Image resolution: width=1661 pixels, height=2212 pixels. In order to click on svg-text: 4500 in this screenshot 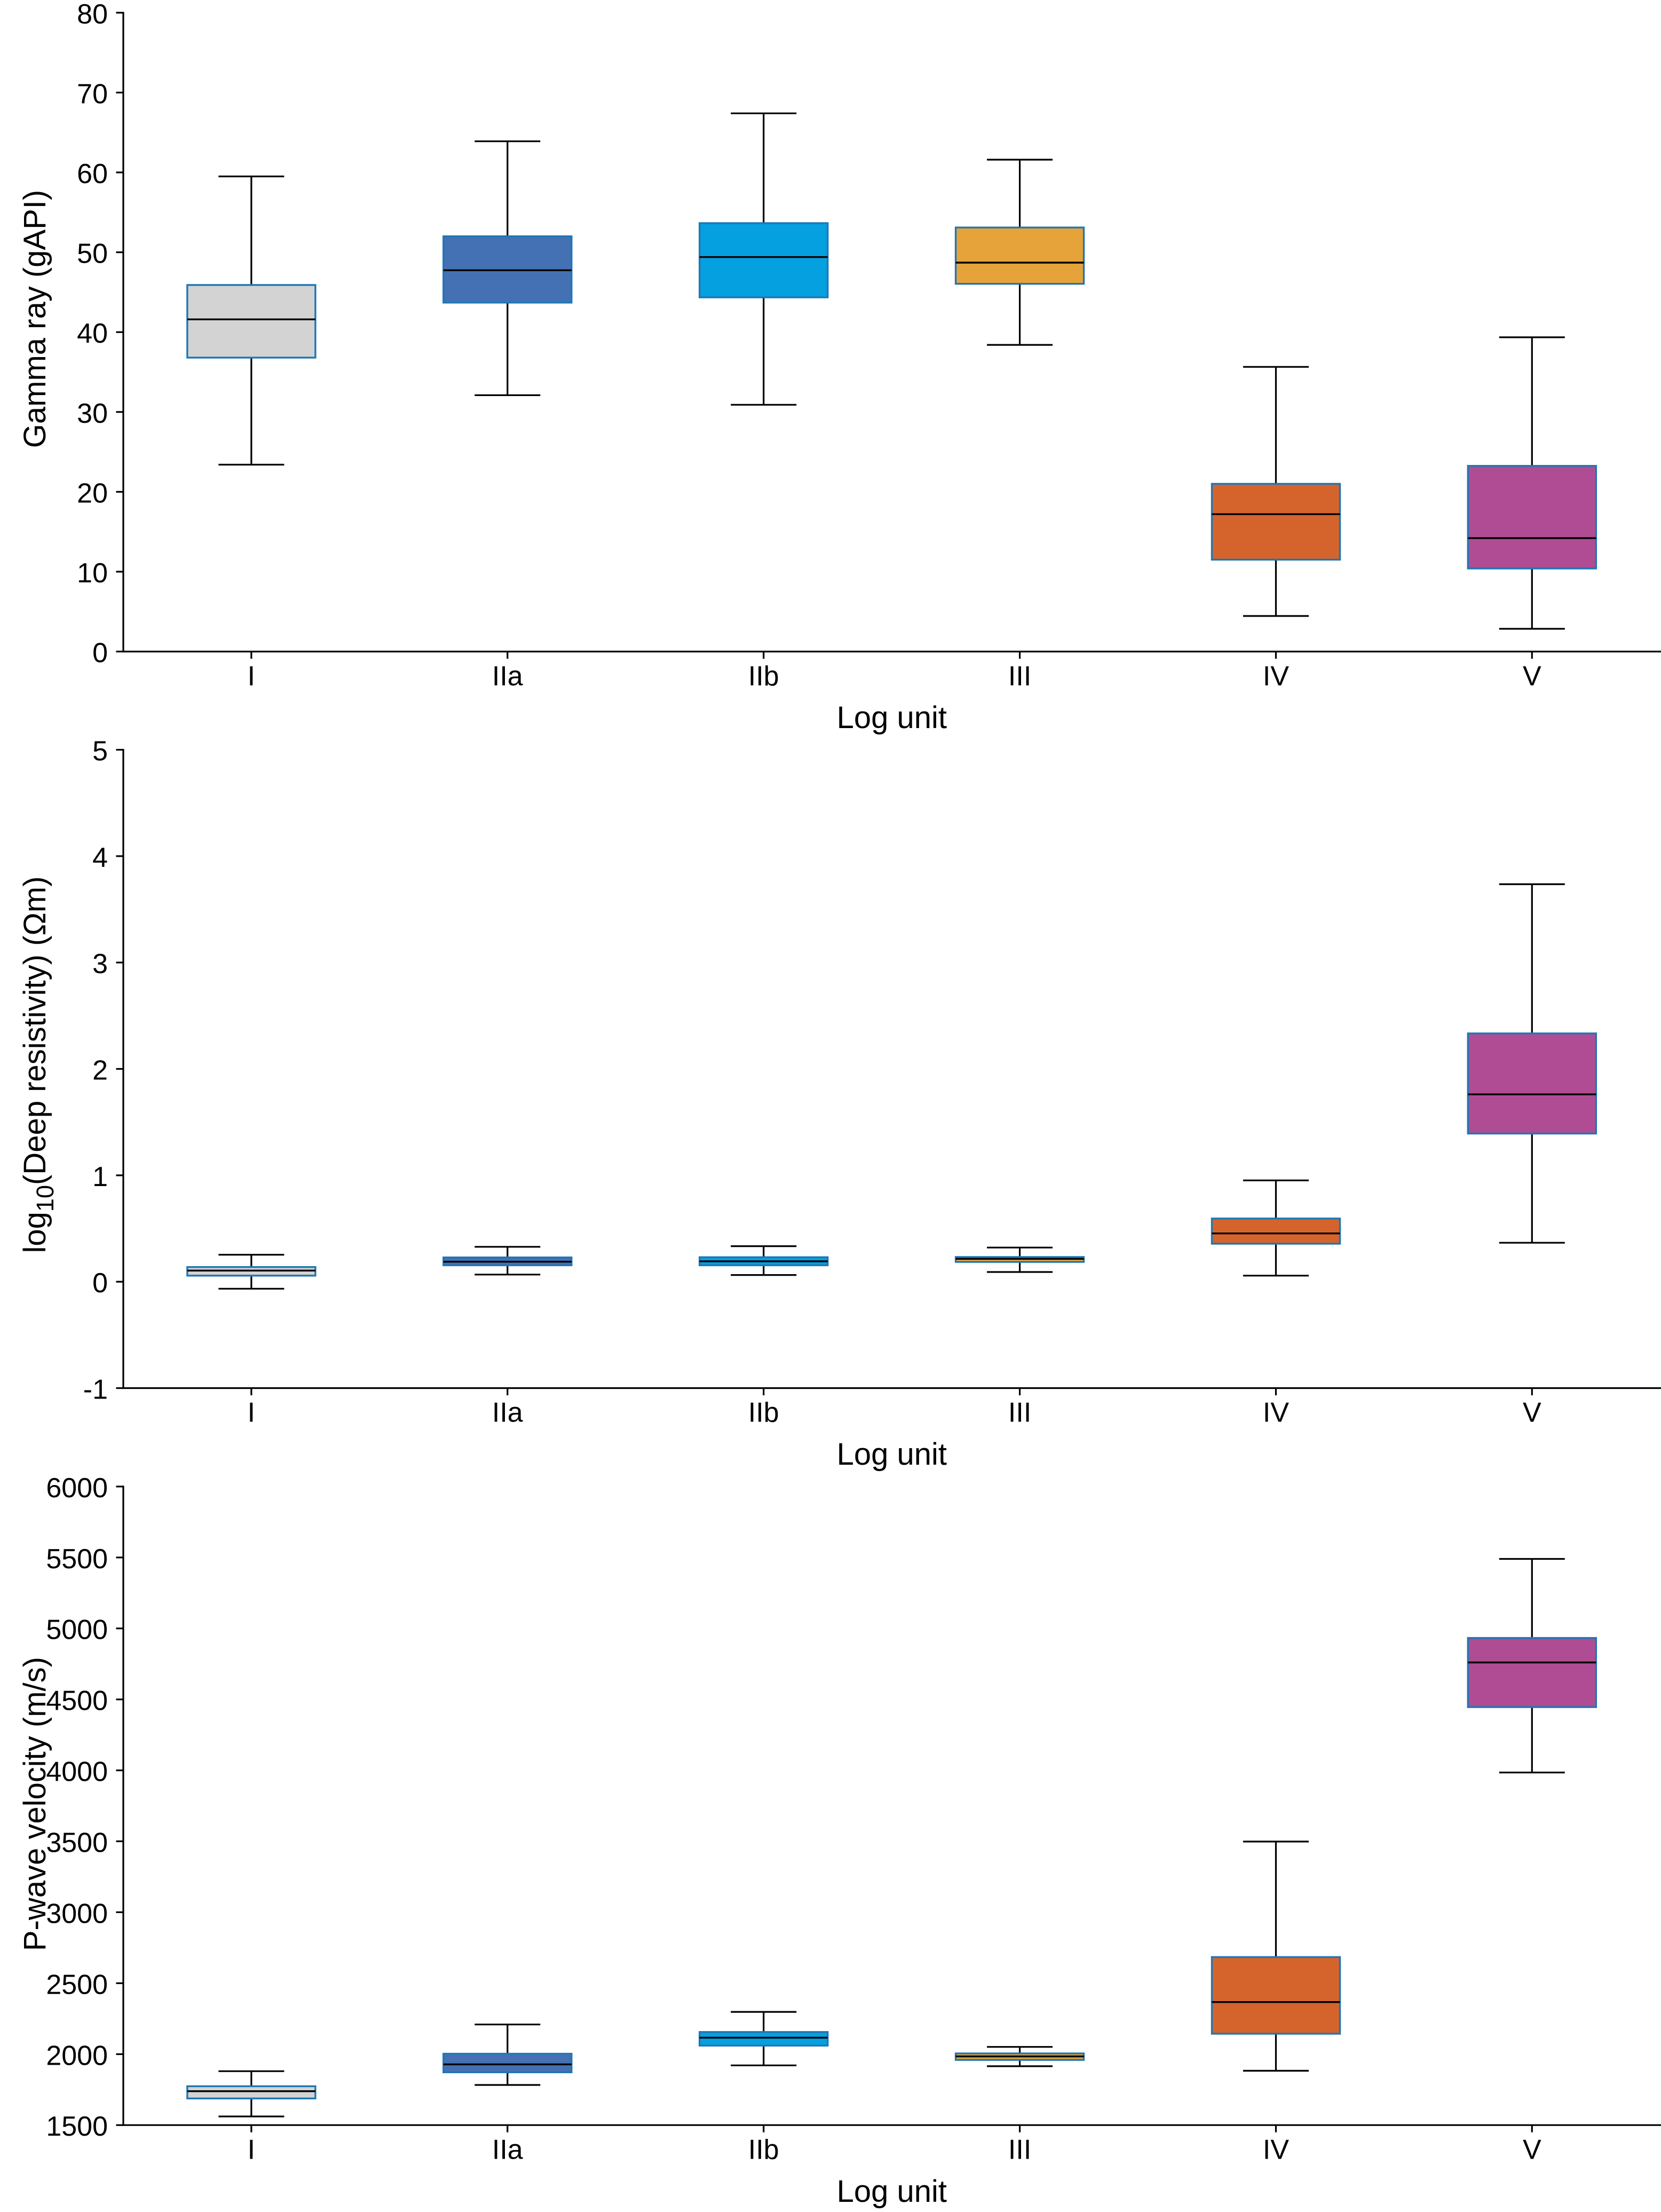, I will do `click(77, 1701)`.